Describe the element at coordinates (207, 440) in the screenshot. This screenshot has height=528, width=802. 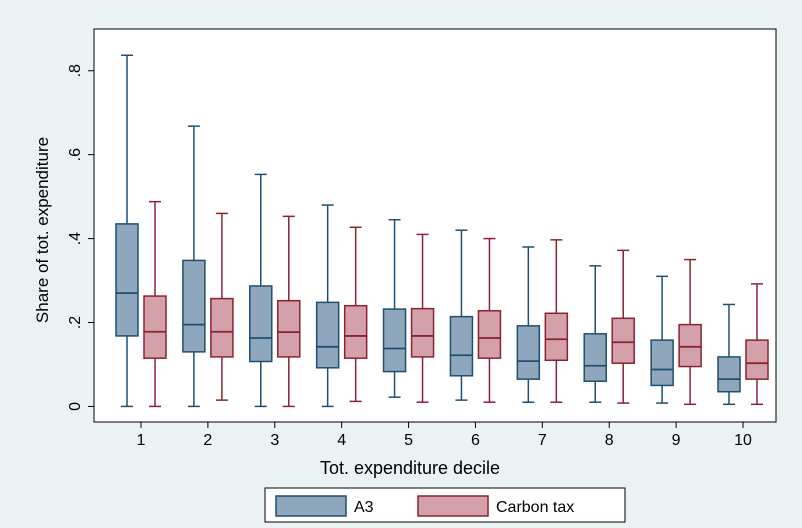
I see `x-tick-label: 2` at that location.